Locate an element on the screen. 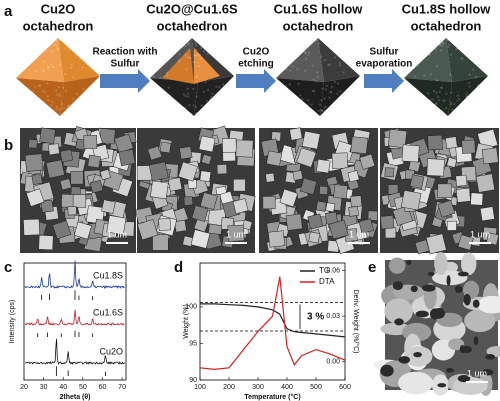  x-tick-label: 300 is located at coordinates (258, 387).